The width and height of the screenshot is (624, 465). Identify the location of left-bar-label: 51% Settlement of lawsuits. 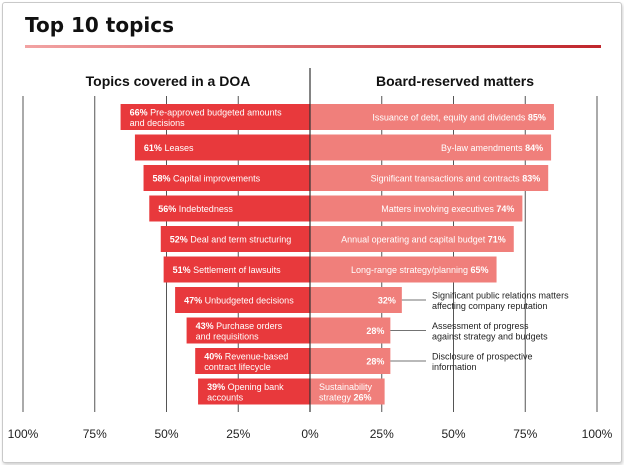
(227, 270).